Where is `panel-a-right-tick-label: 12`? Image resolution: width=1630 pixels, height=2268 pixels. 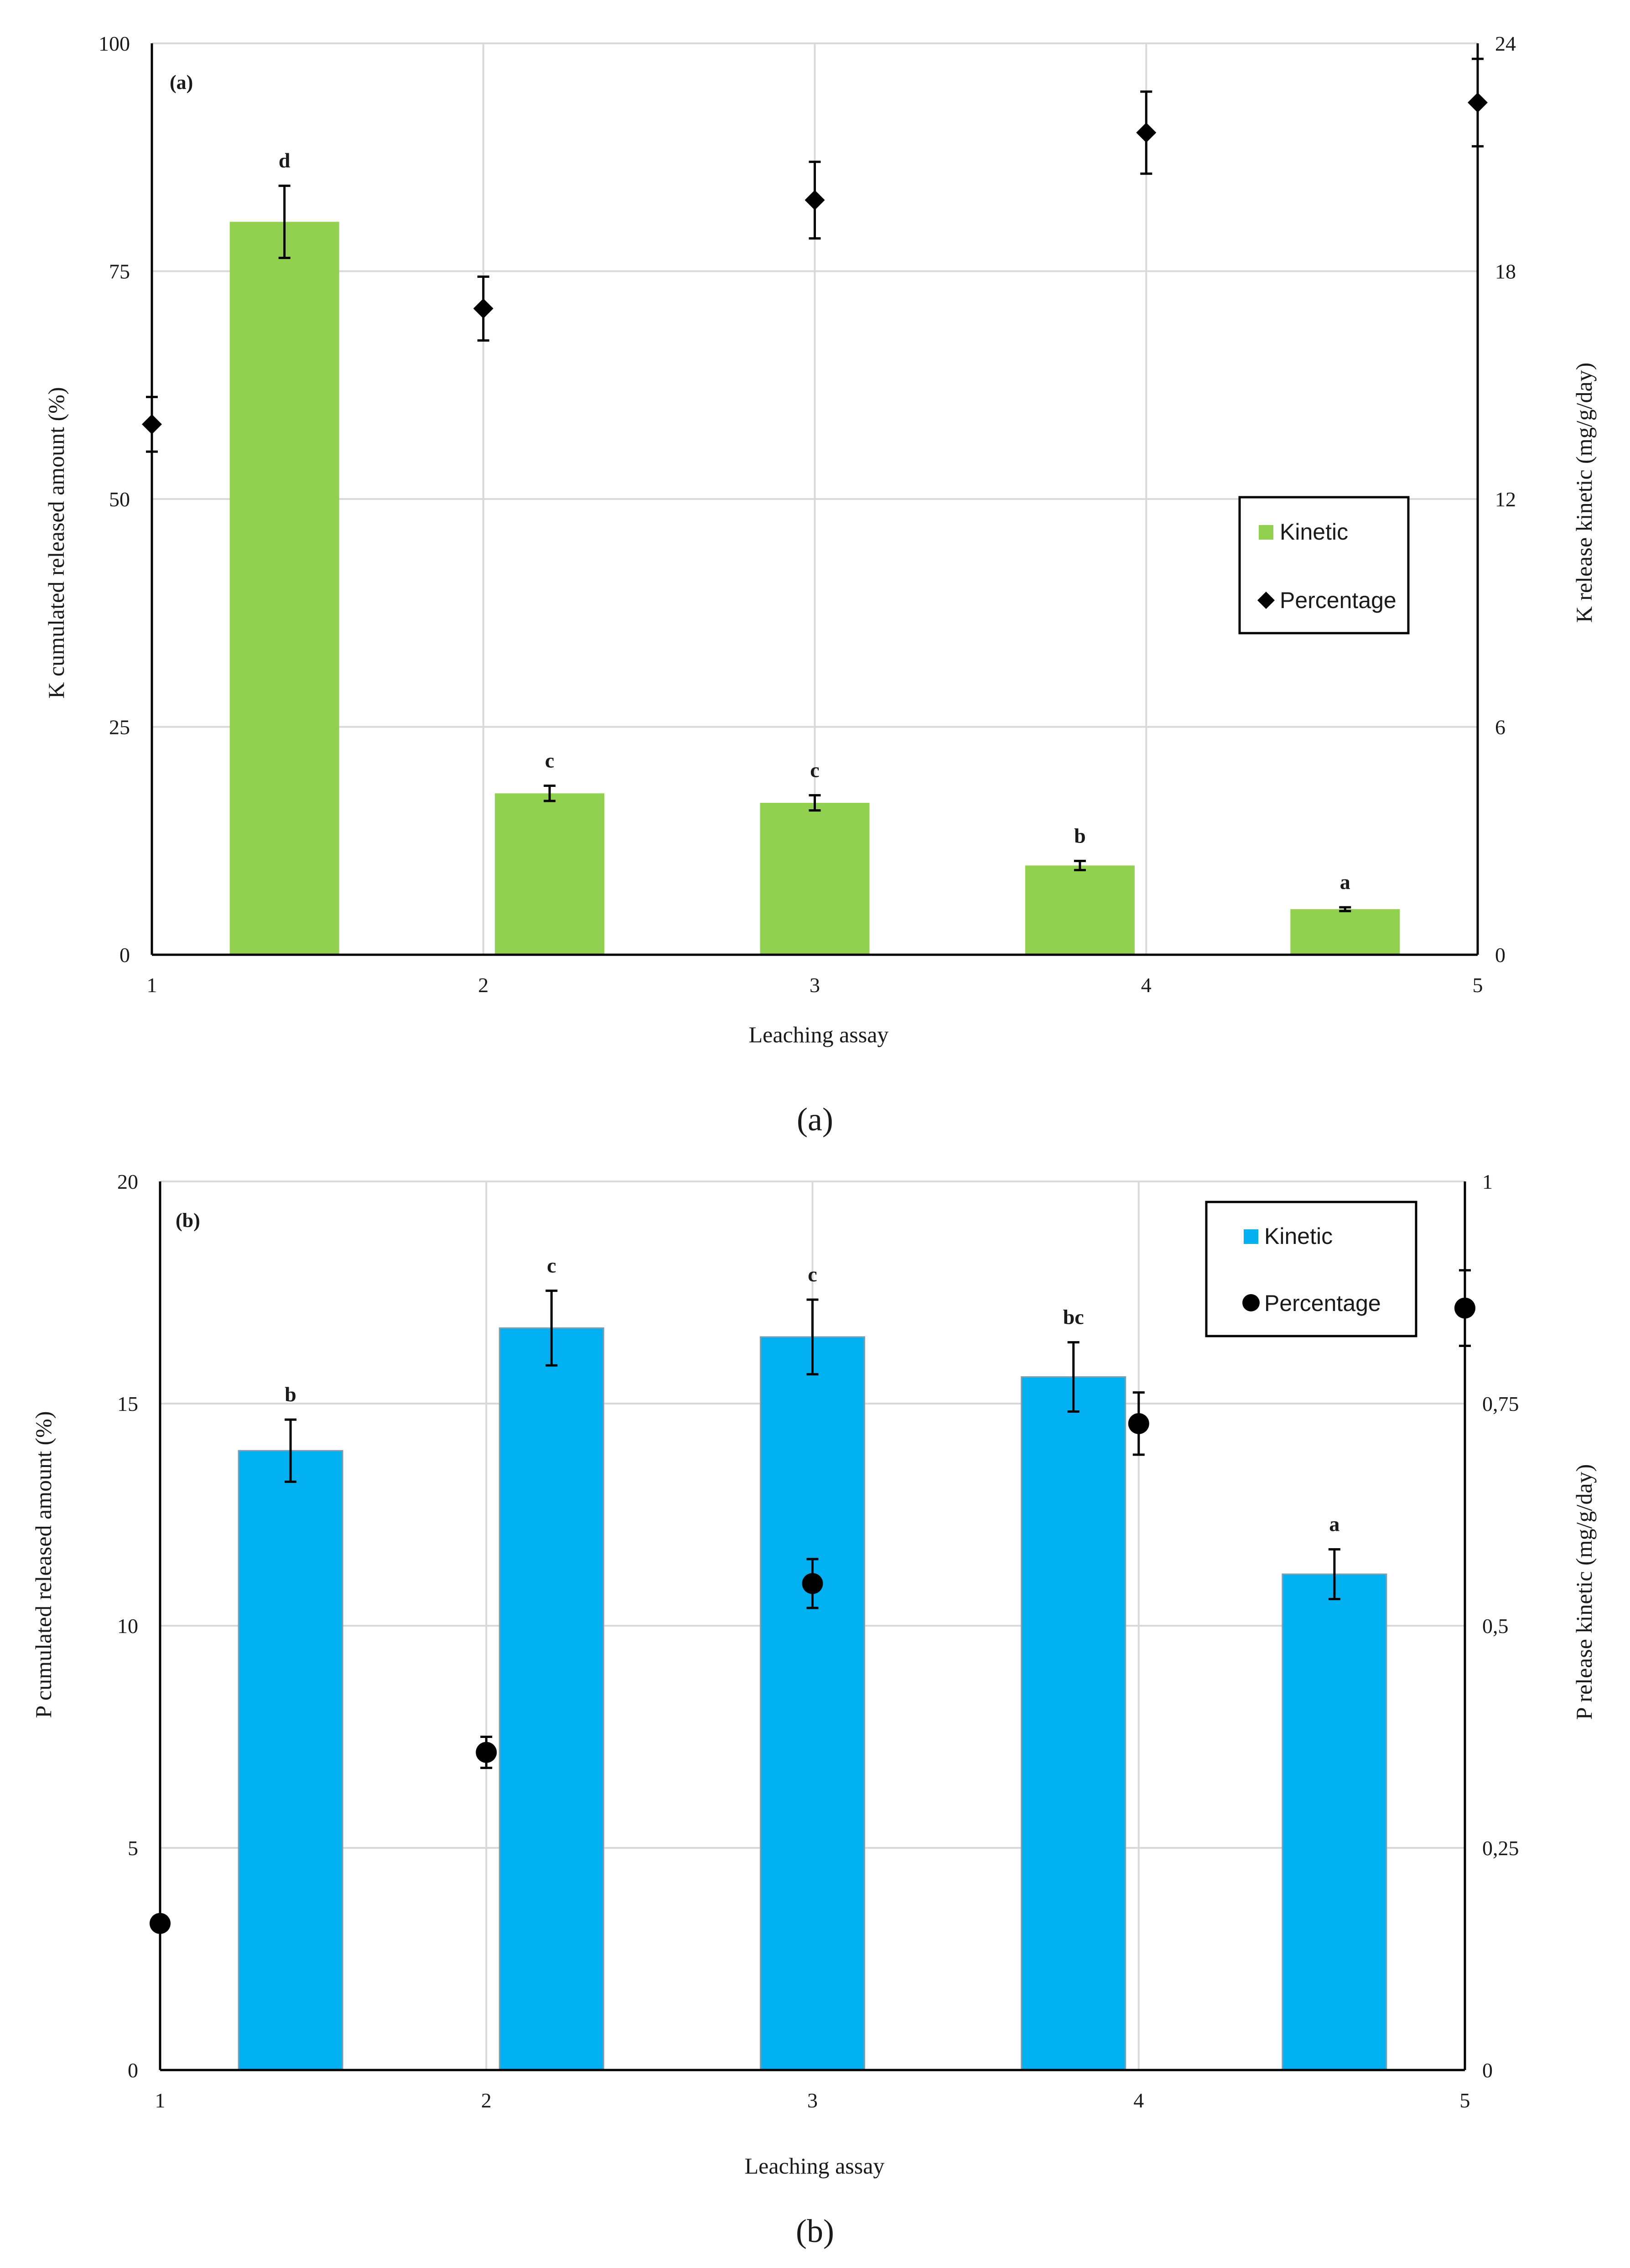 panel-a-right-tick-label: 12 is located at coordinates (1506, 500).